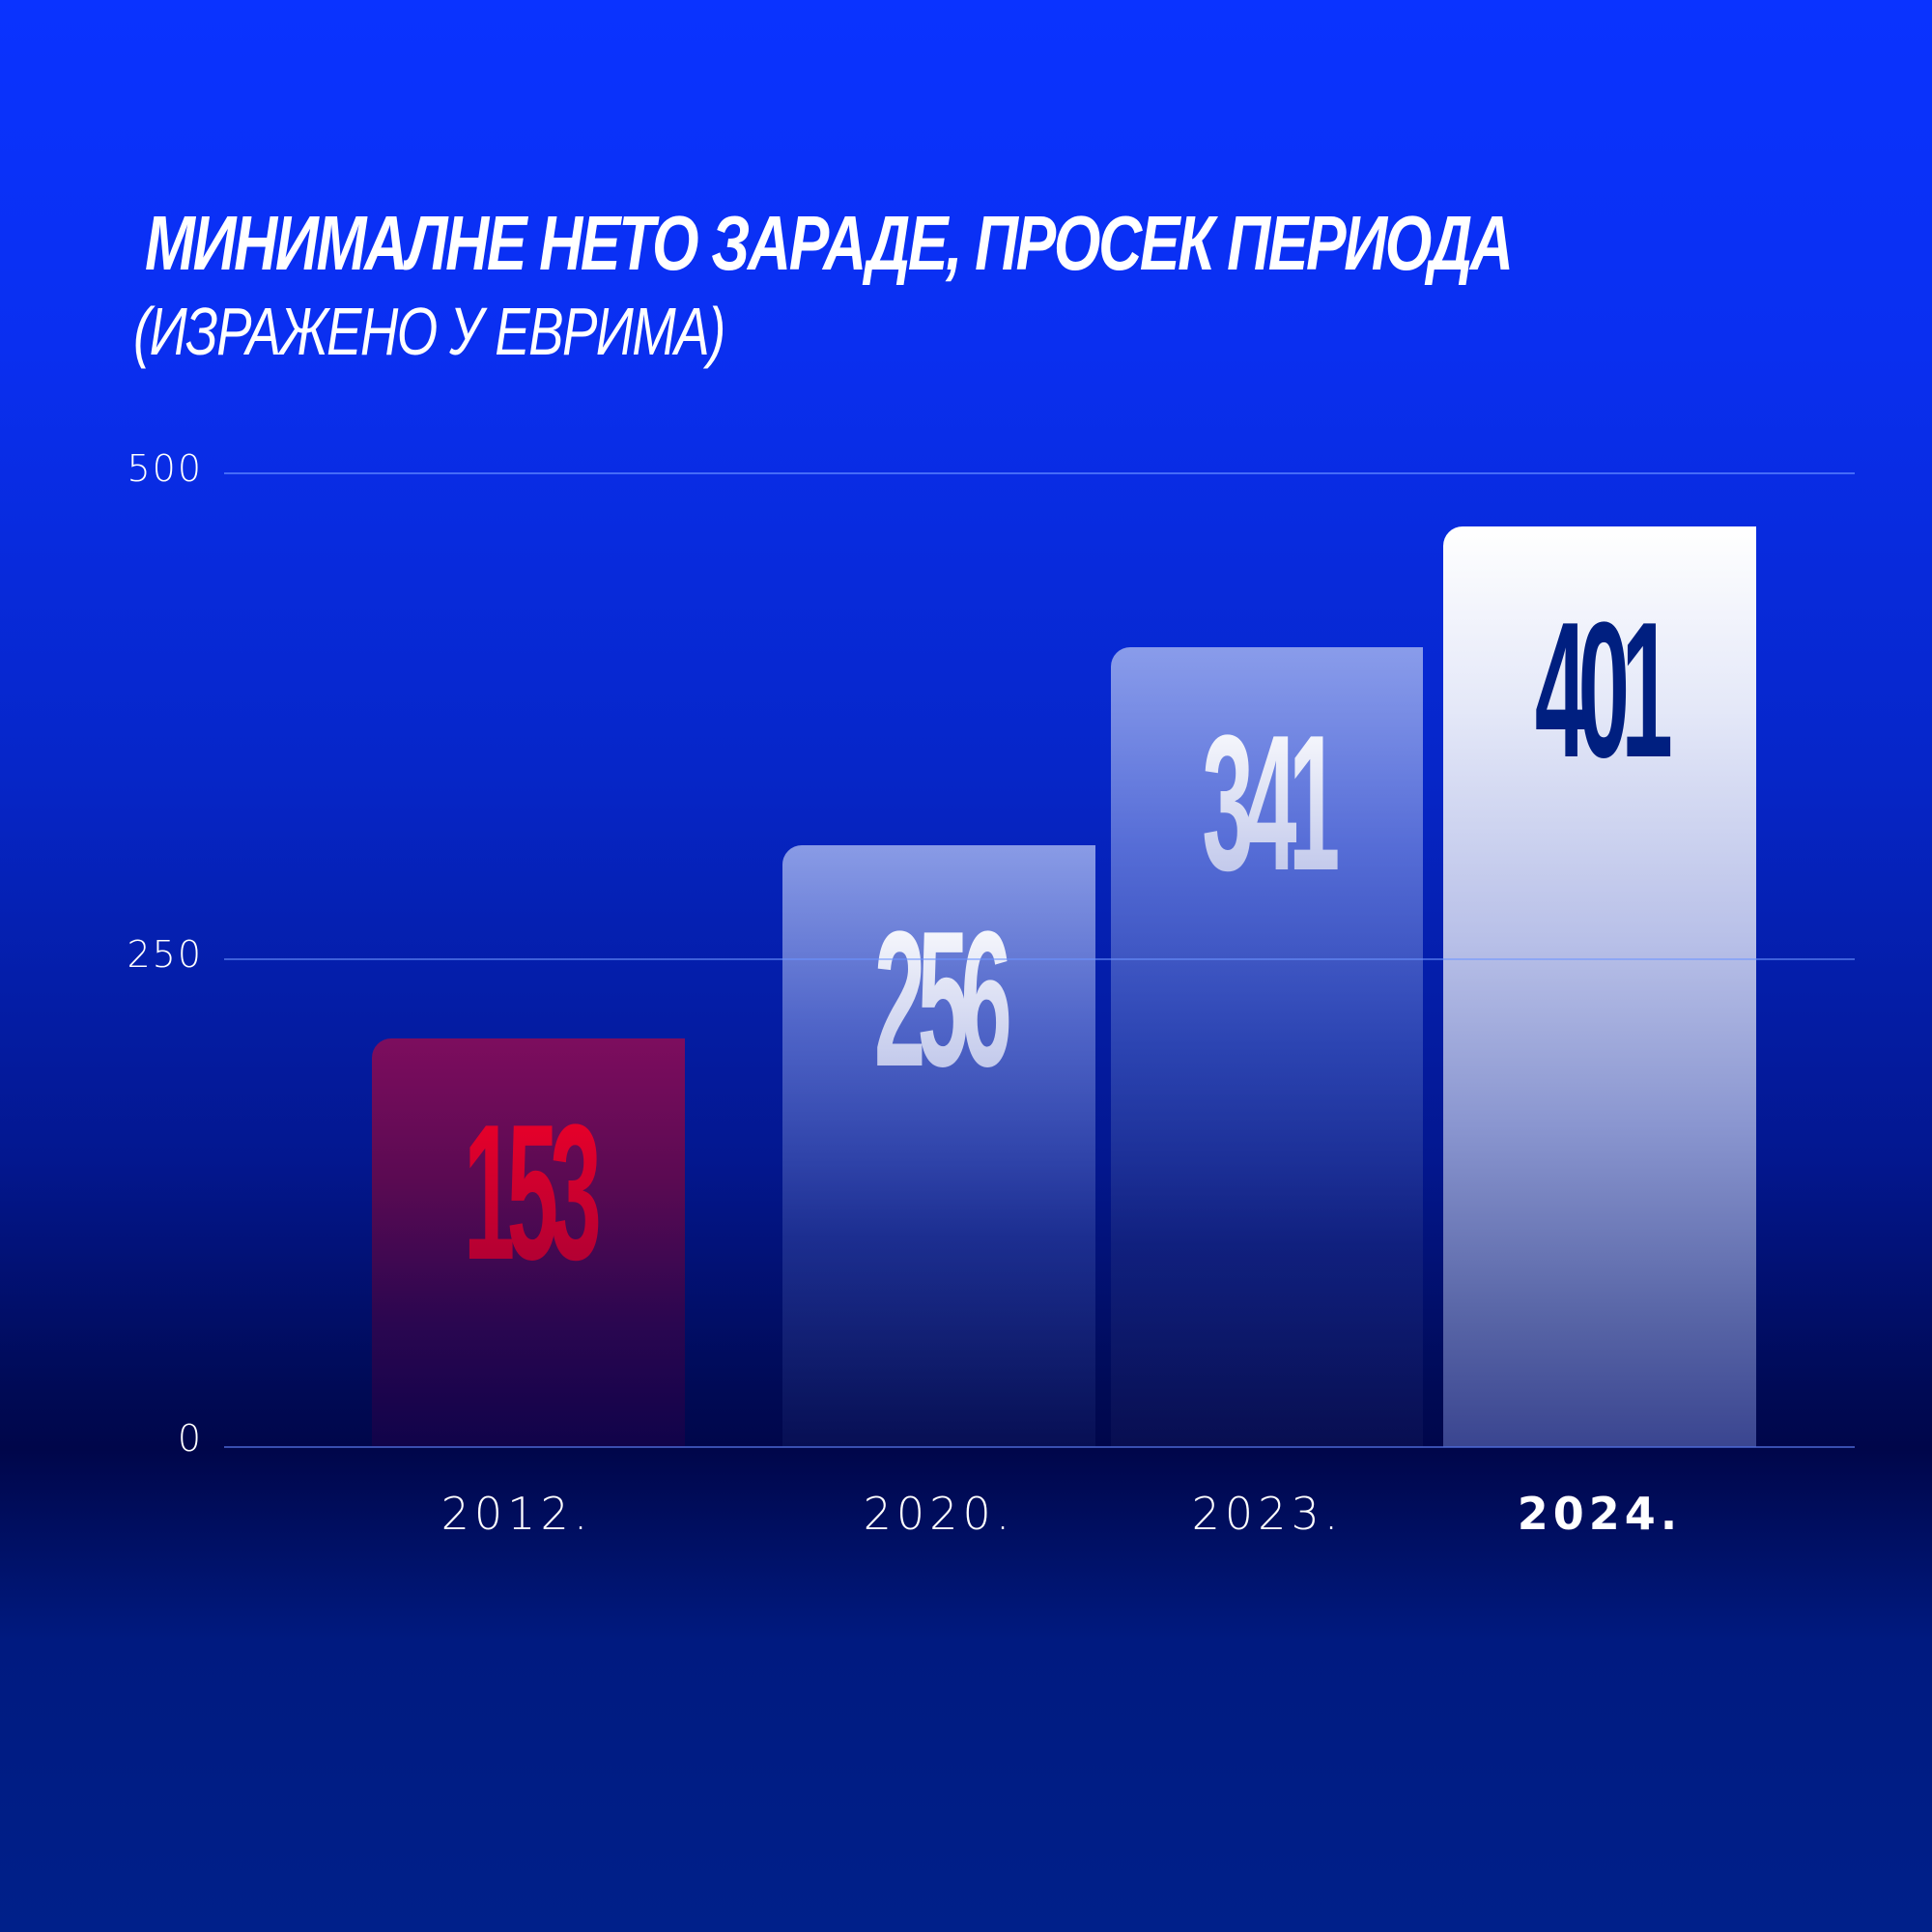  Describe the element at coordinates (528, 1193) in the screenshot. I see `bar-value-2012: 153` at that location.